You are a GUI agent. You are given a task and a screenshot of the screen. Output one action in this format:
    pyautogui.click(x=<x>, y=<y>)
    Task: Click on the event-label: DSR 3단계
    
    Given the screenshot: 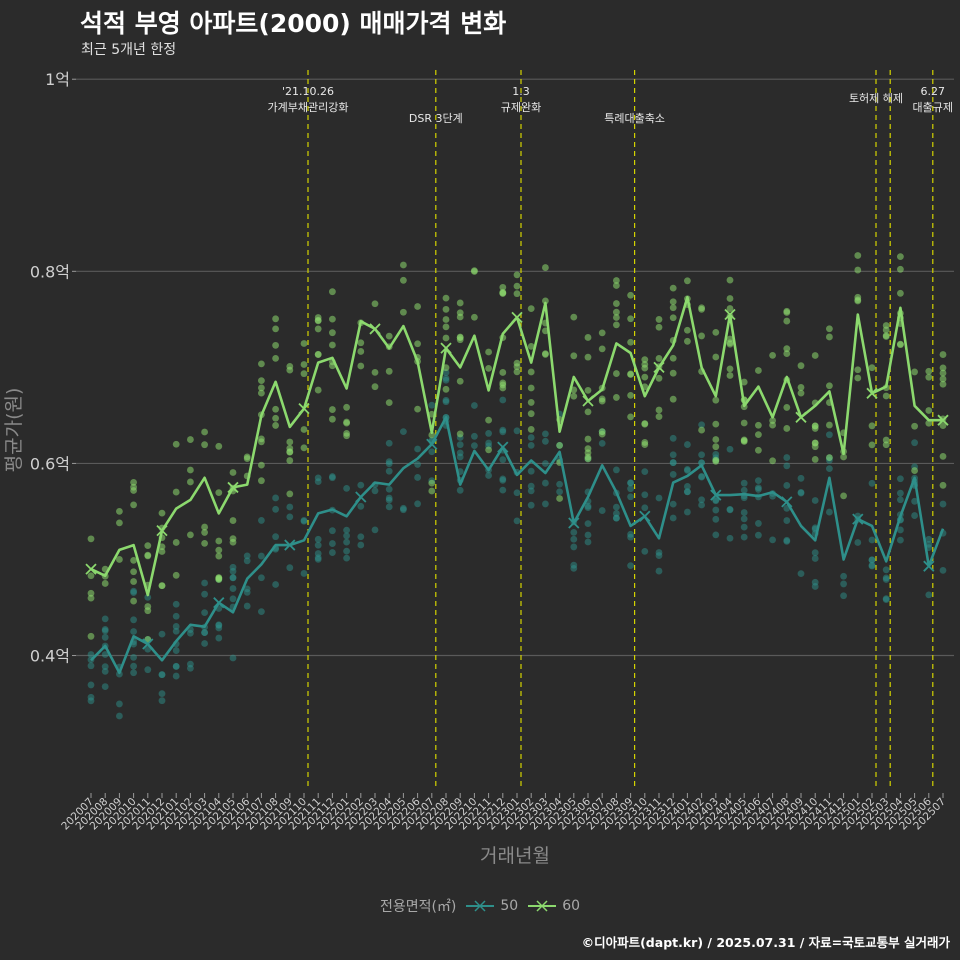 What is the action you would take?
    pyautogui.click(x=436, y=118)
    